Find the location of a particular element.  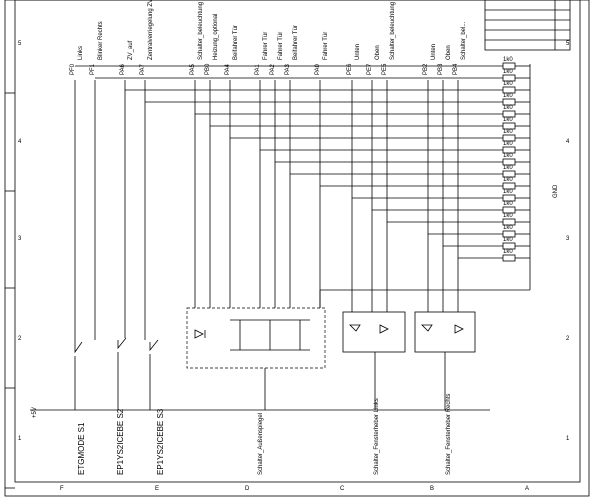

column-marker: D is located at coordinates (247, 489).